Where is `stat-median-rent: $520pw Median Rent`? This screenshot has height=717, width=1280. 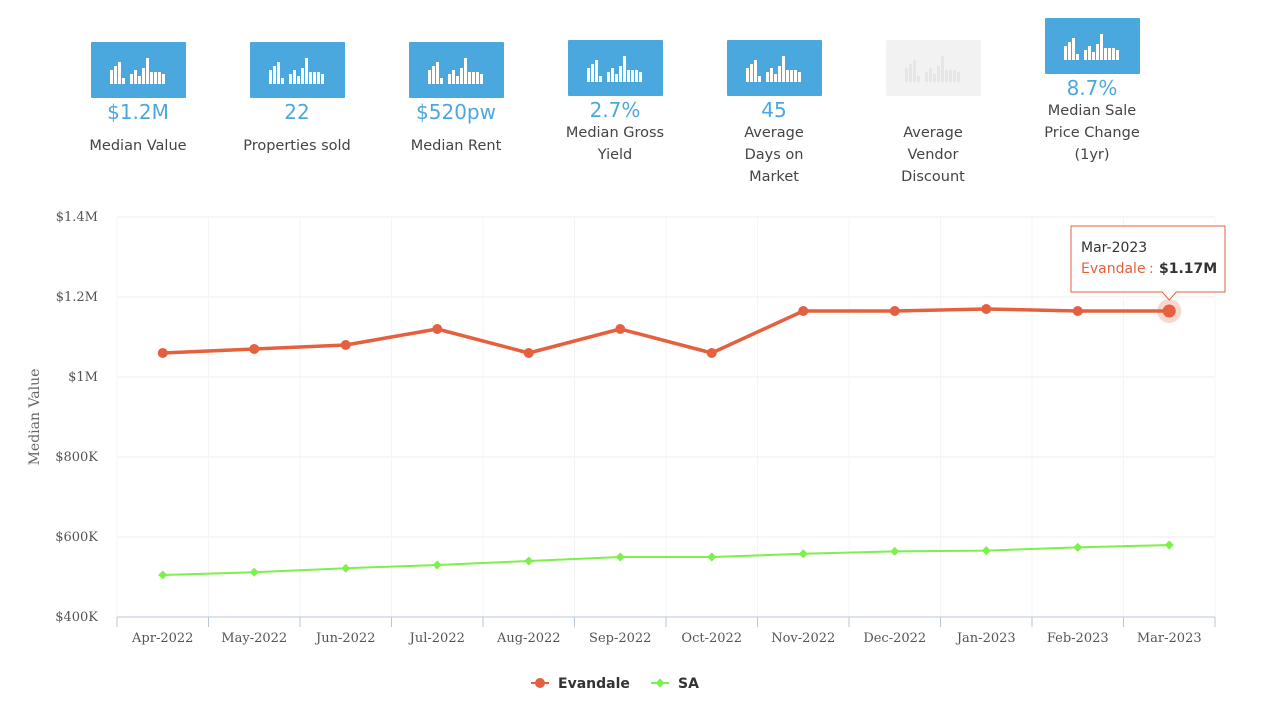 stat-median-rent: $520pw Median Rent is located at coordinates (456, 99).